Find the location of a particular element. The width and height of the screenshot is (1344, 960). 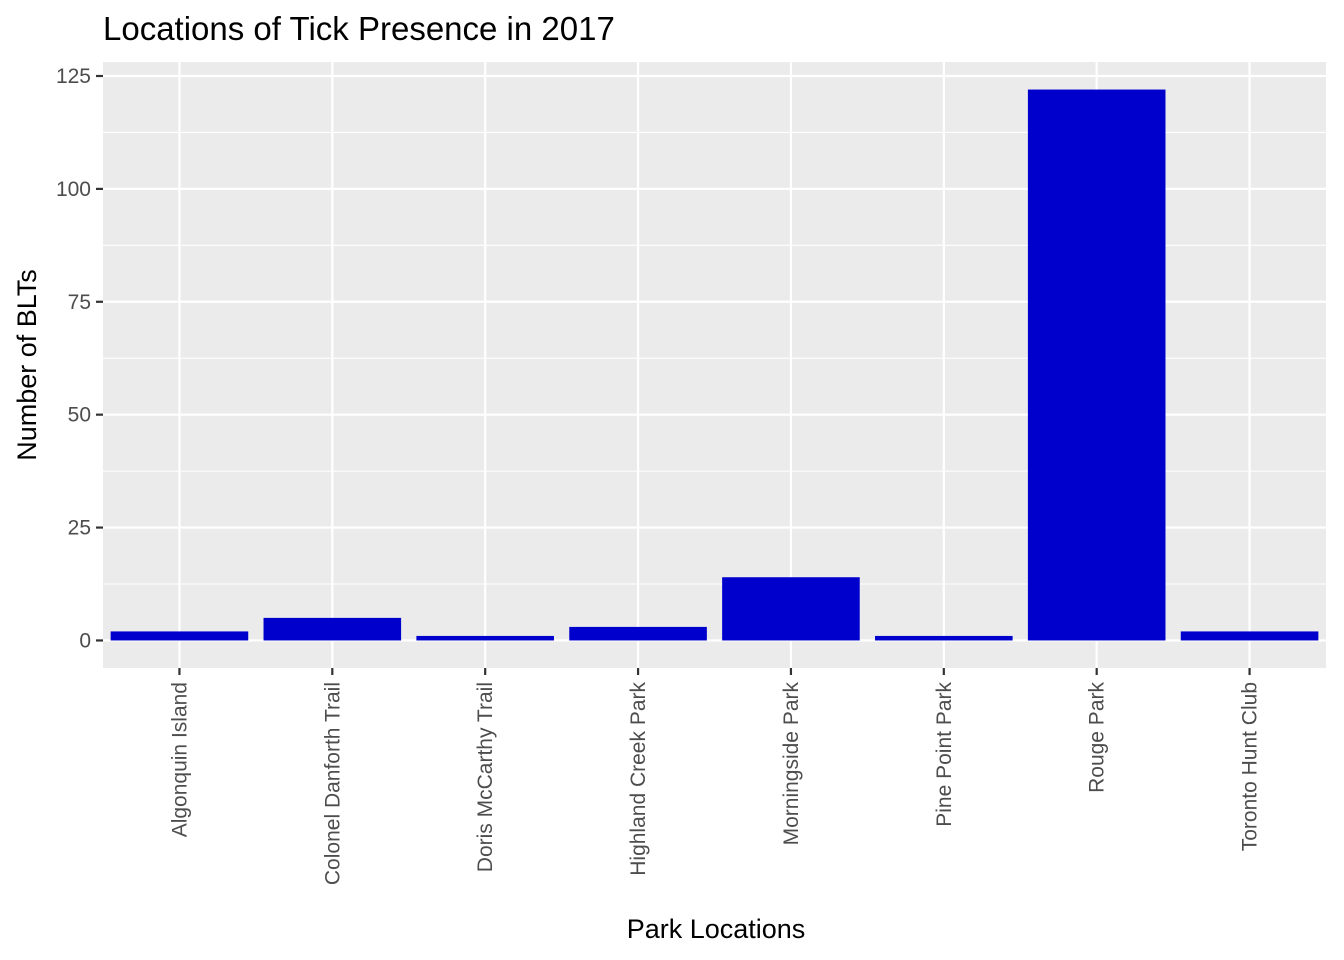

y-tick-label: 50 is located at coordinates (79, 415).